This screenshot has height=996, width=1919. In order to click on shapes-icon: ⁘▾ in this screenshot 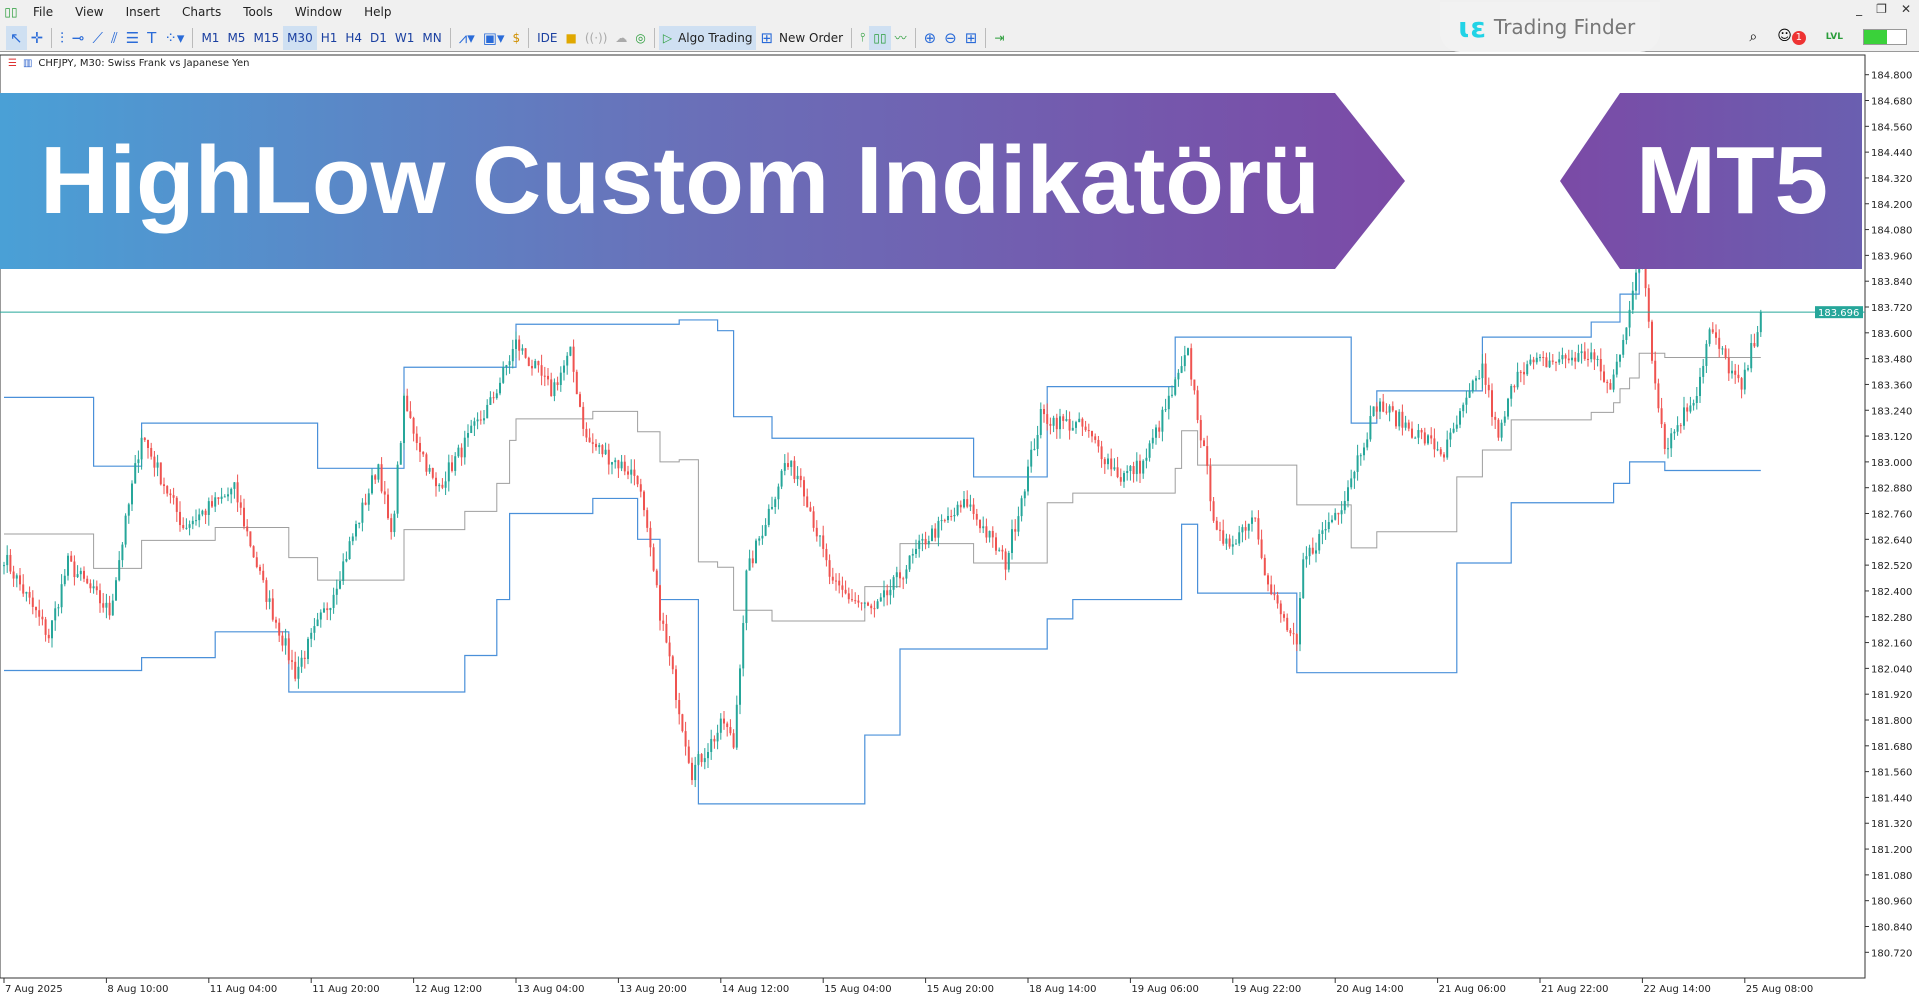, I will do `click(174, 37)`.